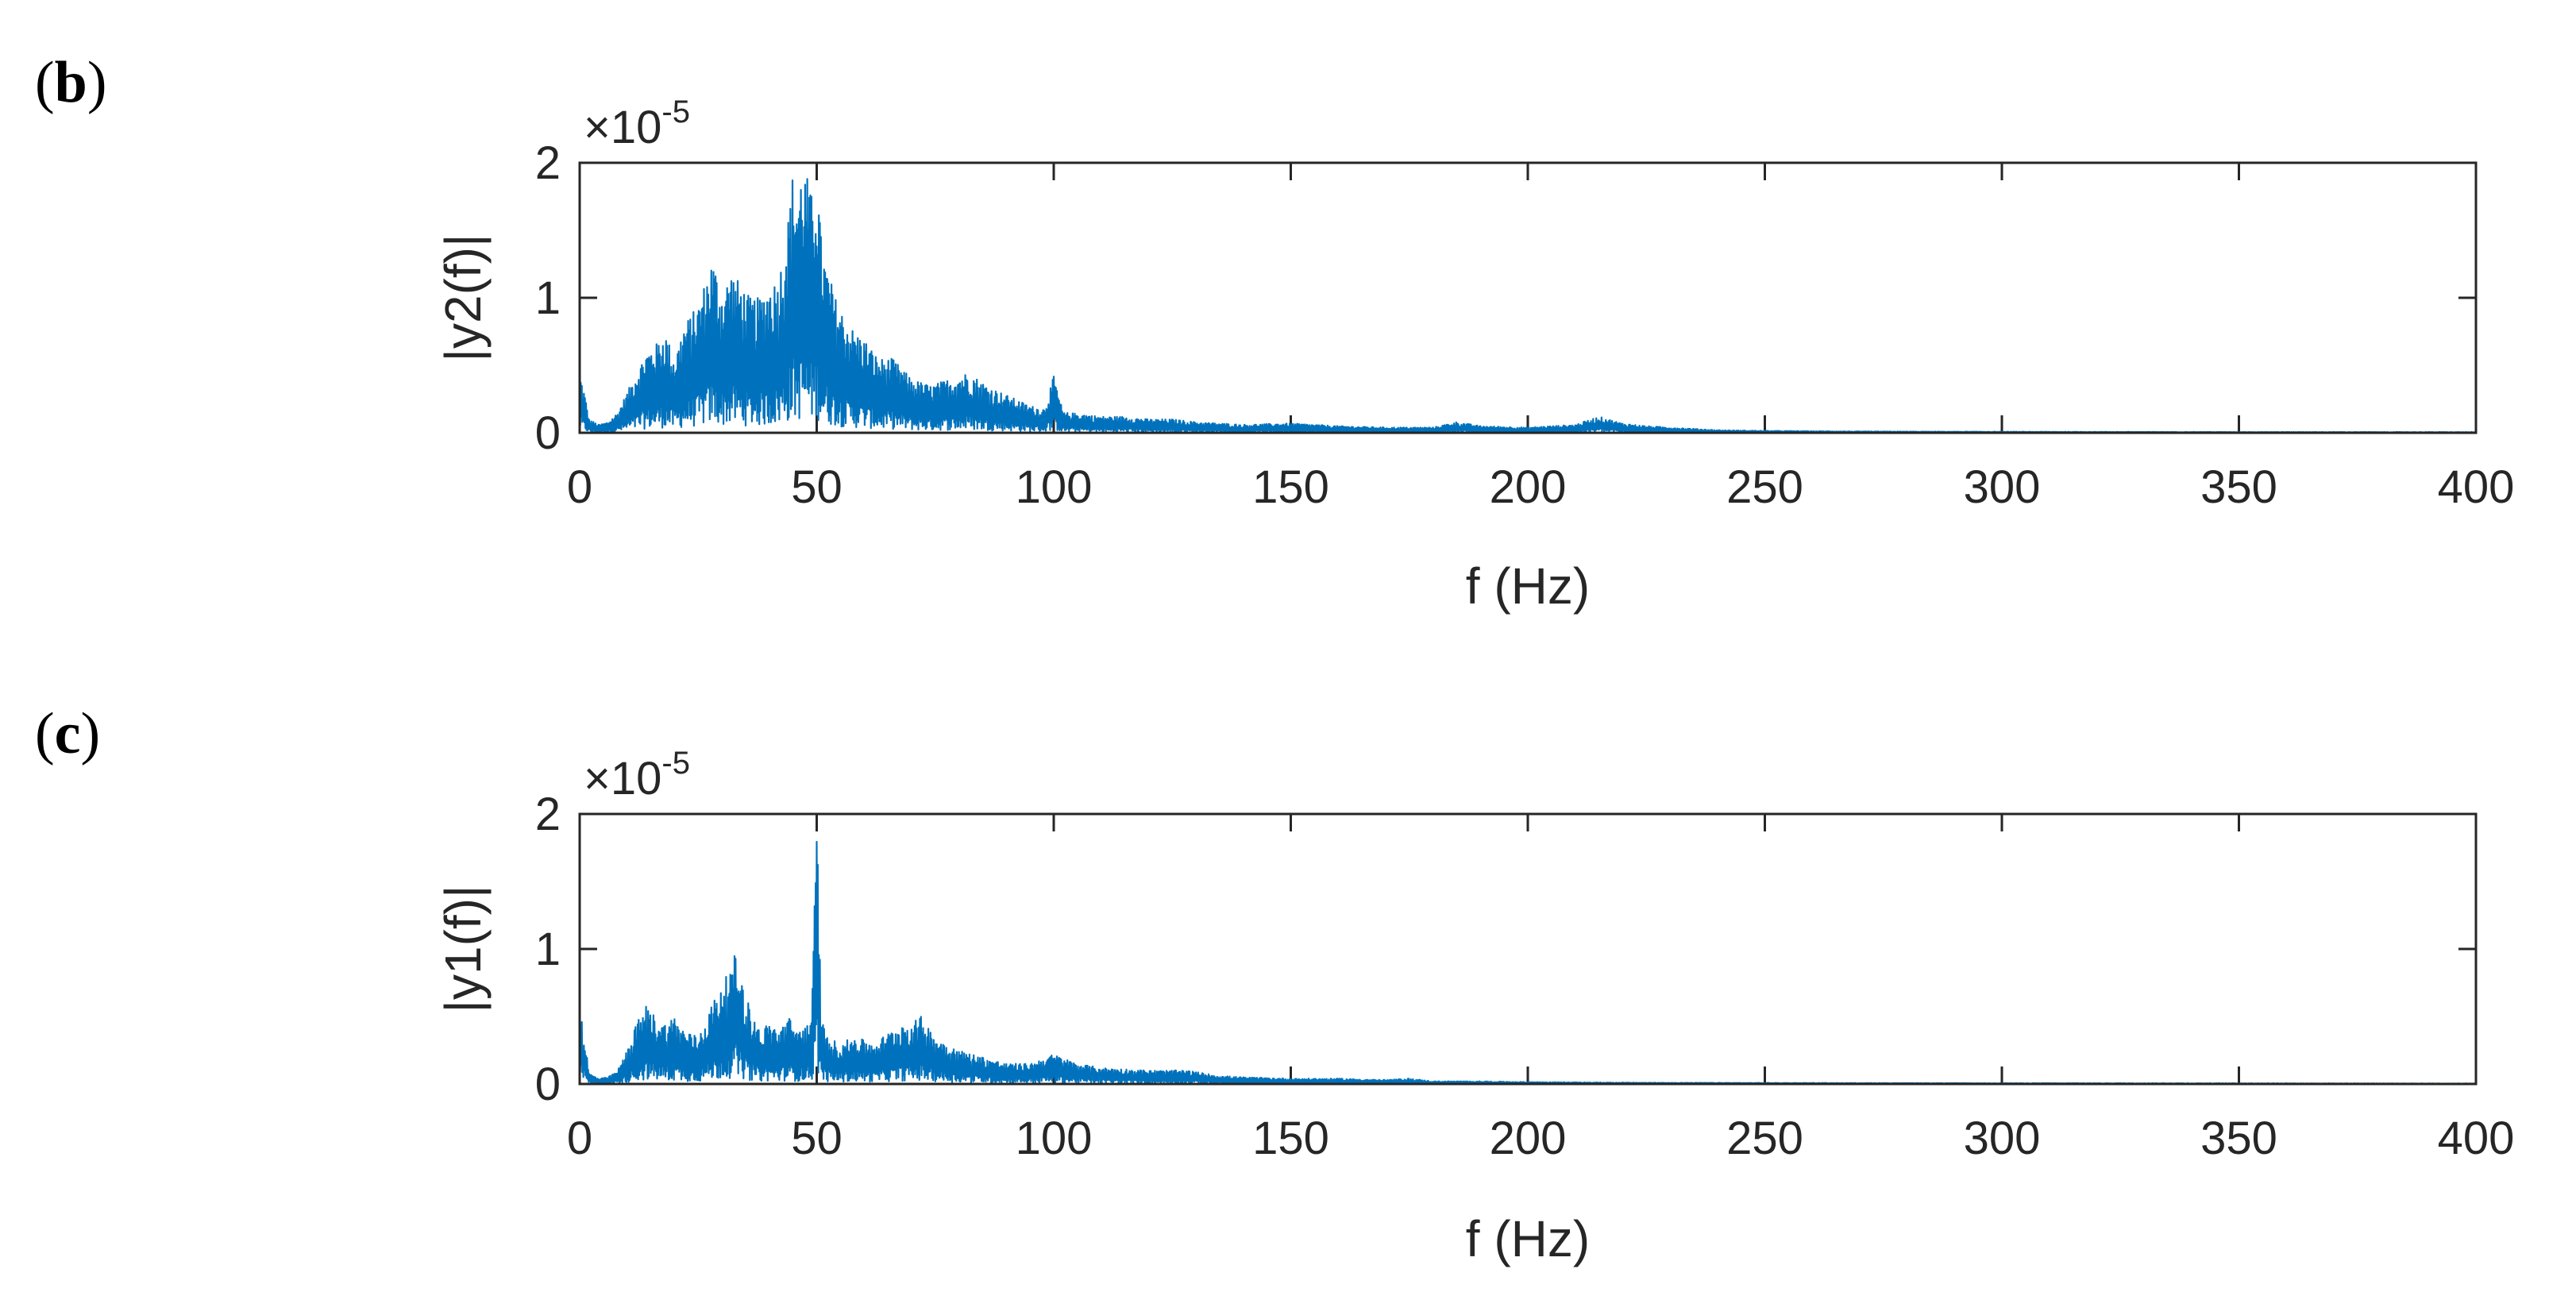 The height and width of the screenshot is (1296, 2576). I want to click on panel-c-xtick-label-50: 50, so click(817, 1138).